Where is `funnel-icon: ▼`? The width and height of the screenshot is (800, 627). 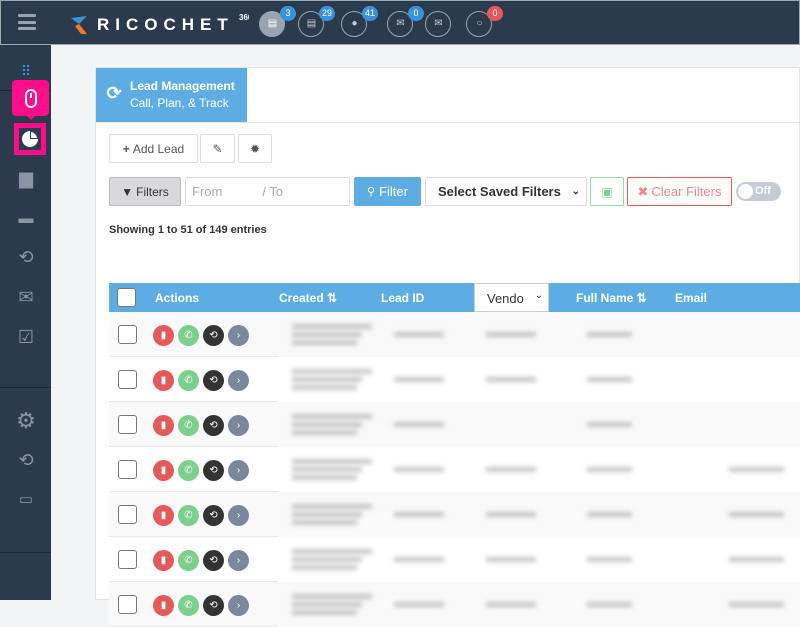 funnel-icon: ▼ is located at coordinates (127, 191).